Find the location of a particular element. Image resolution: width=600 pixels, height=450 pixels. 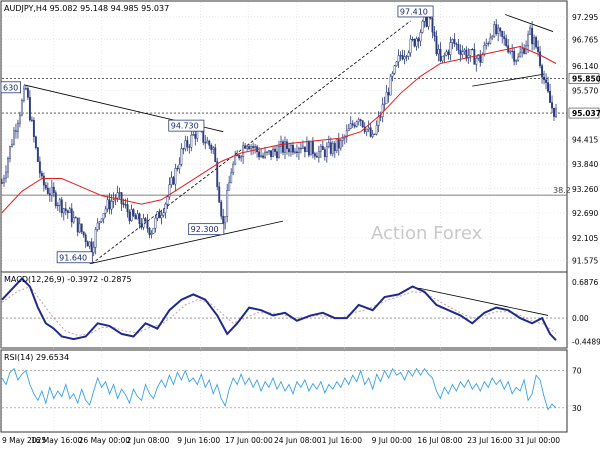

price-level-tag is located at coordinates (584, 78).